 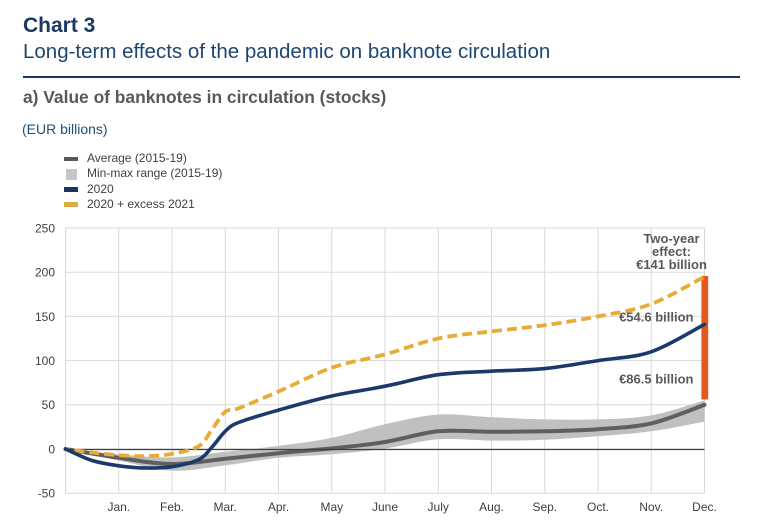 I want to click on svg-text: -50, so click(x=47, y=494).